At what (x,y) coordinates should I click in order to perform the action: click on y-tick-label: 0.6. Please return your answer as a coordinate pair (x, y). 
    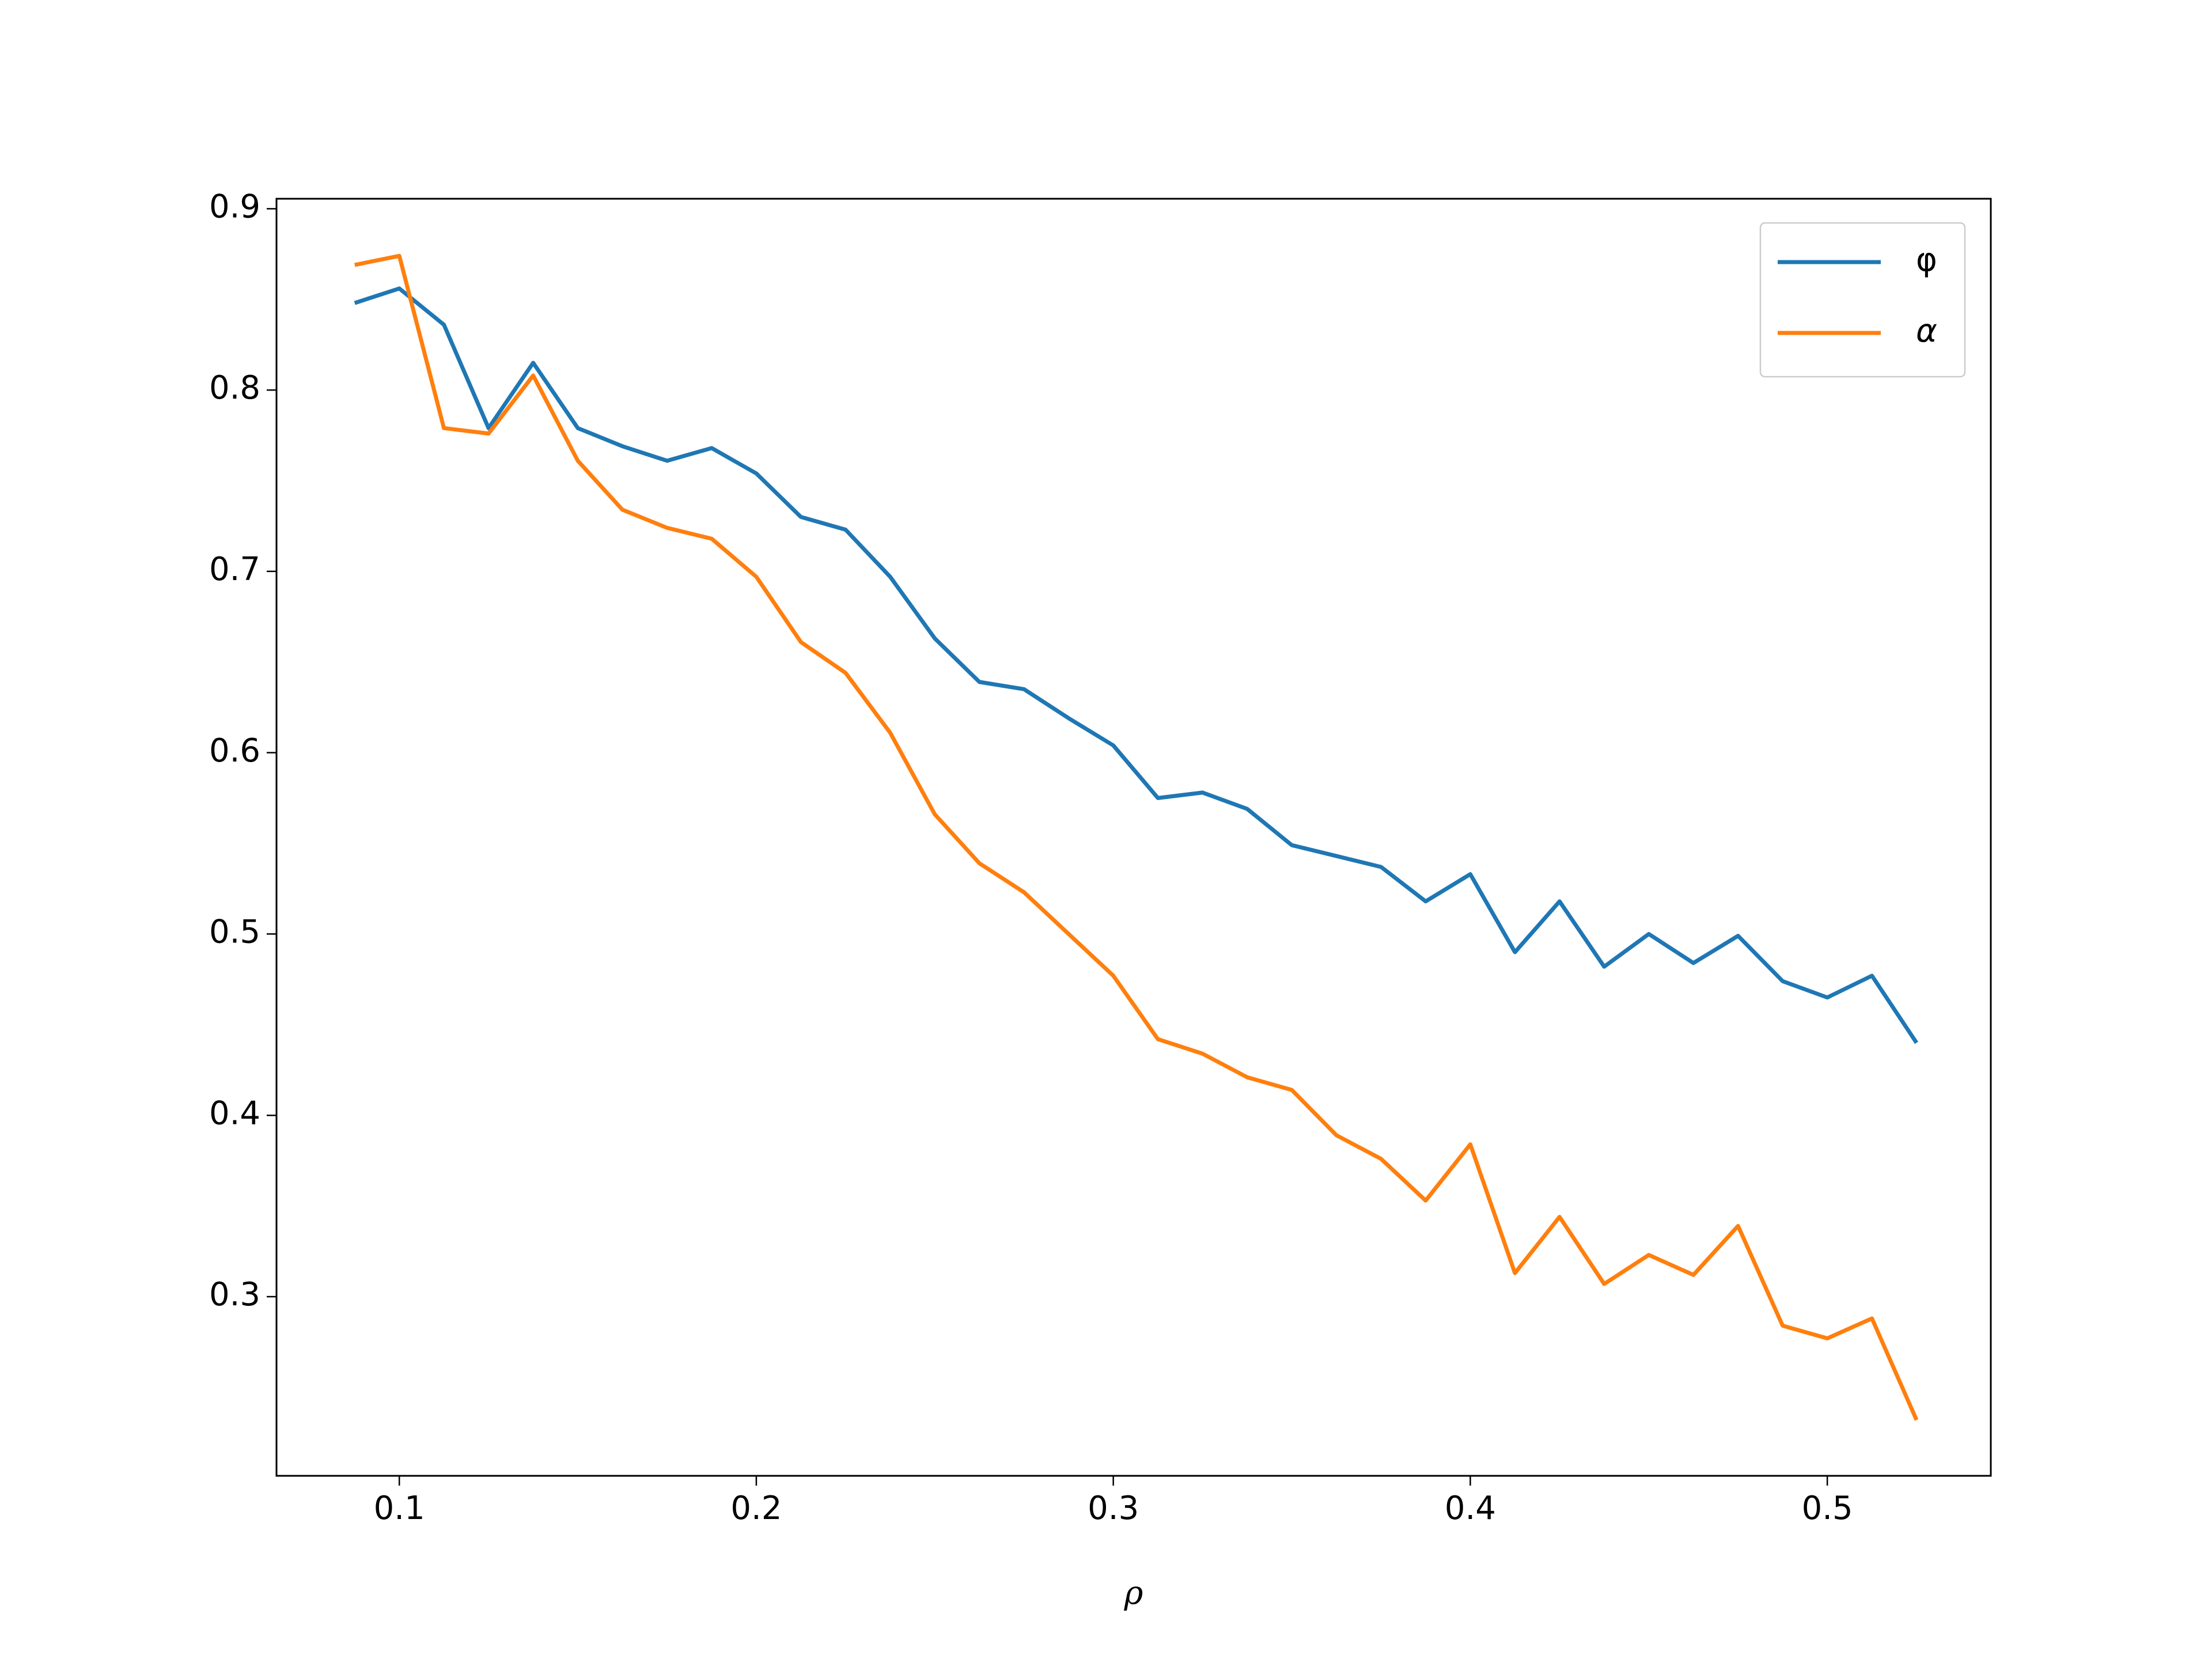
    Looking at the image, I should click on (234, 751).